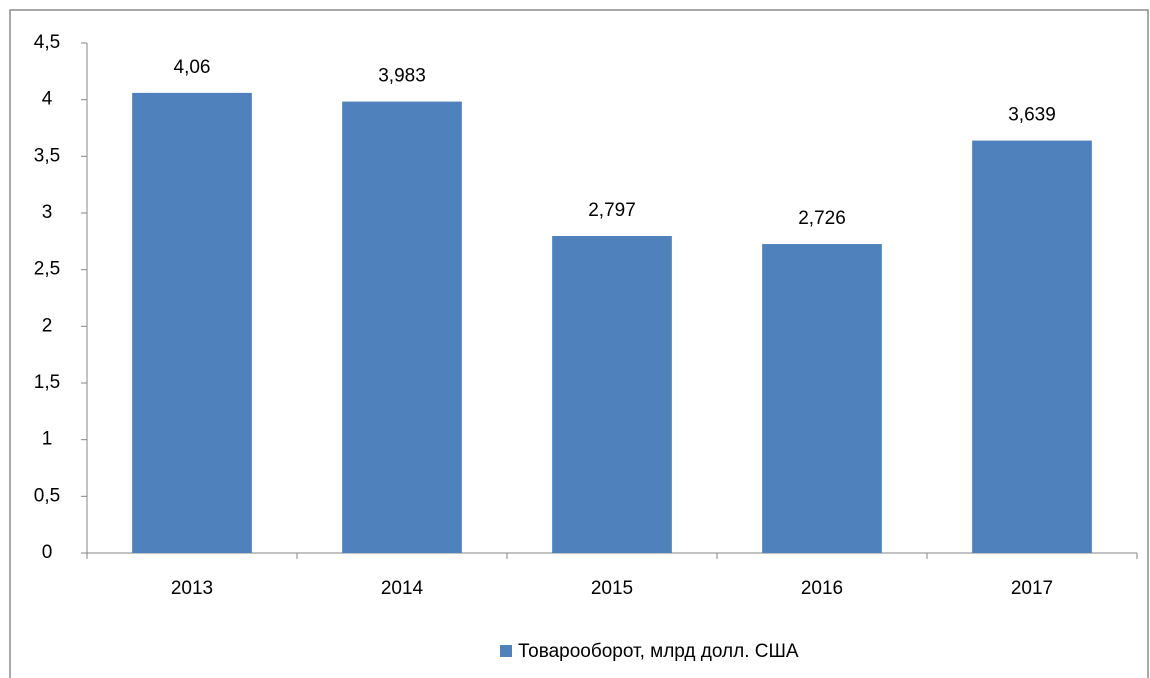  Describe the element at coordinates (47, 212) in the screenshot. I see `y-tick-label: 3` at that location.